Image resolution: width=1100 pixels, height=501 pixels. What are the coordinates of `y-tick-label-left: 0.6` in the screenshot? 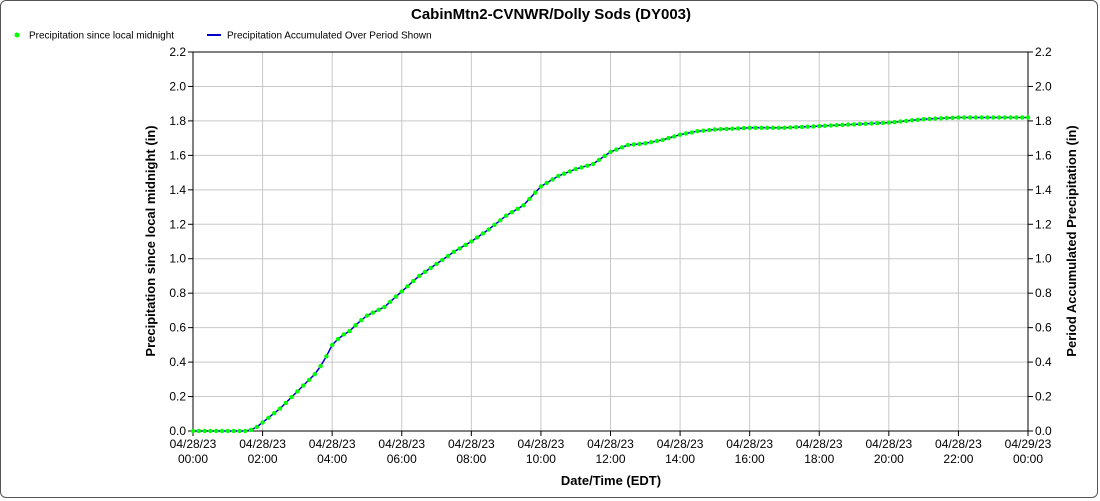 It's located at (177, 328).